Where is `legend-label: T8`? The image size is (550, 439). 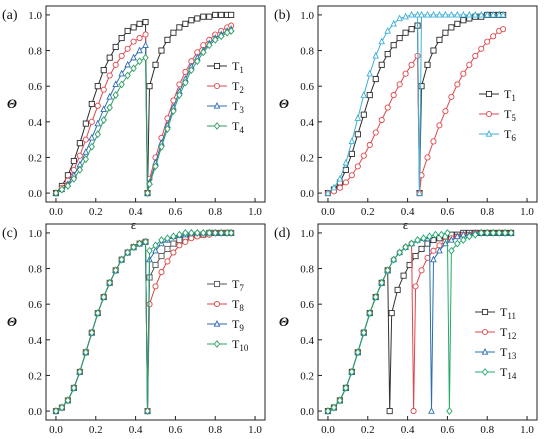 legend-label: T8 is located at coordinates (238, 305).